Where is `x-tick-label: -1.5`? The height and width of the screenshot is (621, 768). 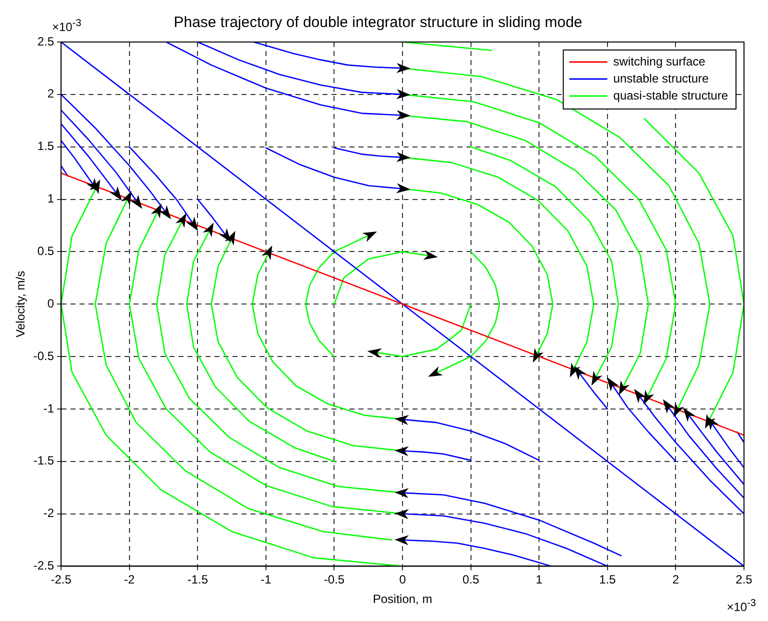 x-tick-label: -1.5 is located at coordinates (197, 579).